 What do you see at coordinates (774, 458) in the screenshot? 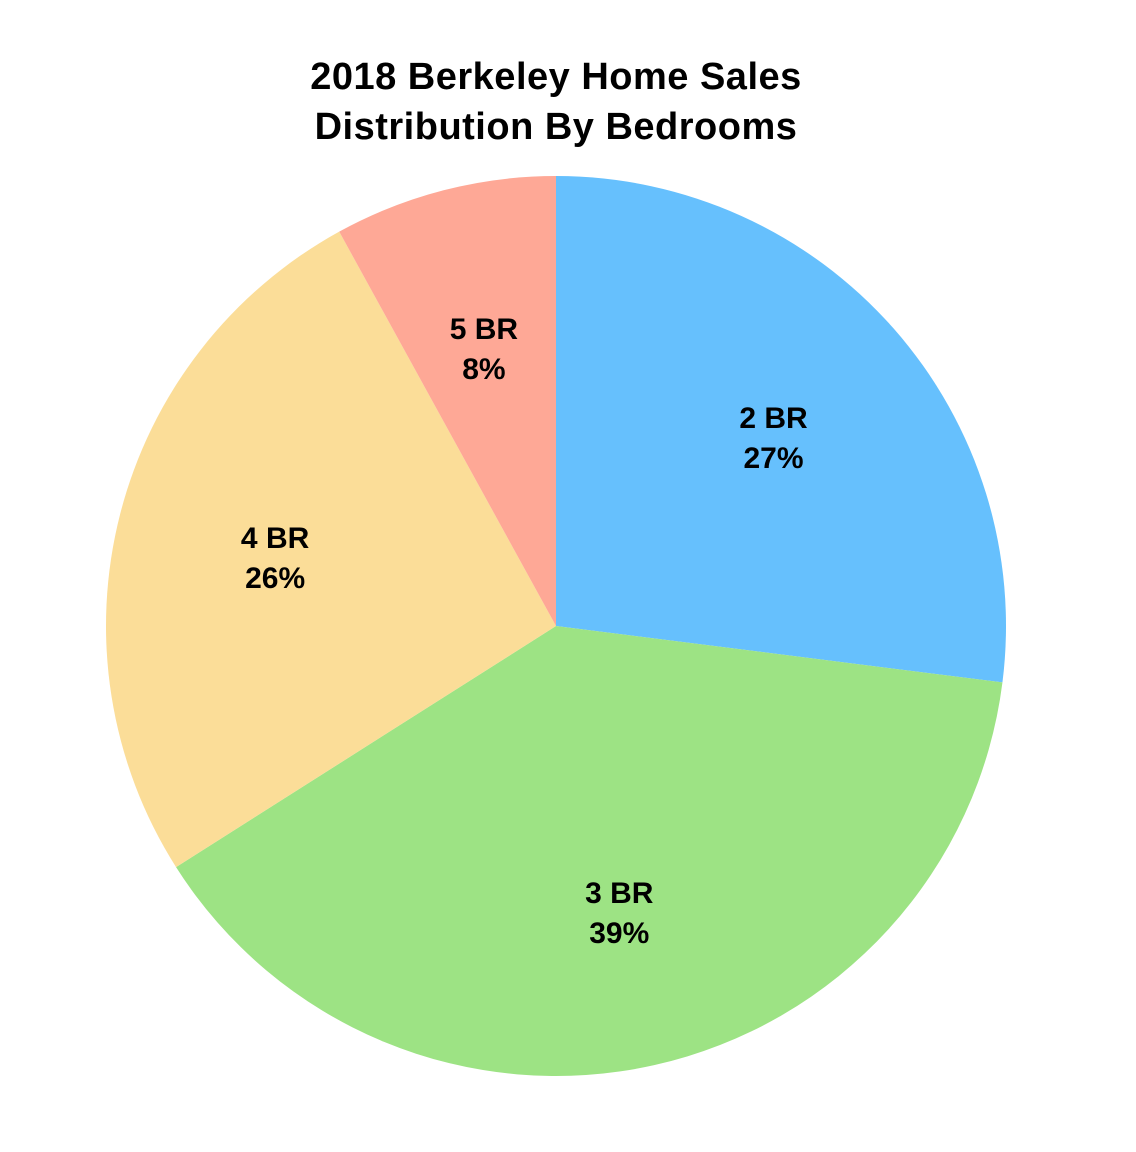
I see `slice-value-2-br: 27%` at bounding box center [774, 458].